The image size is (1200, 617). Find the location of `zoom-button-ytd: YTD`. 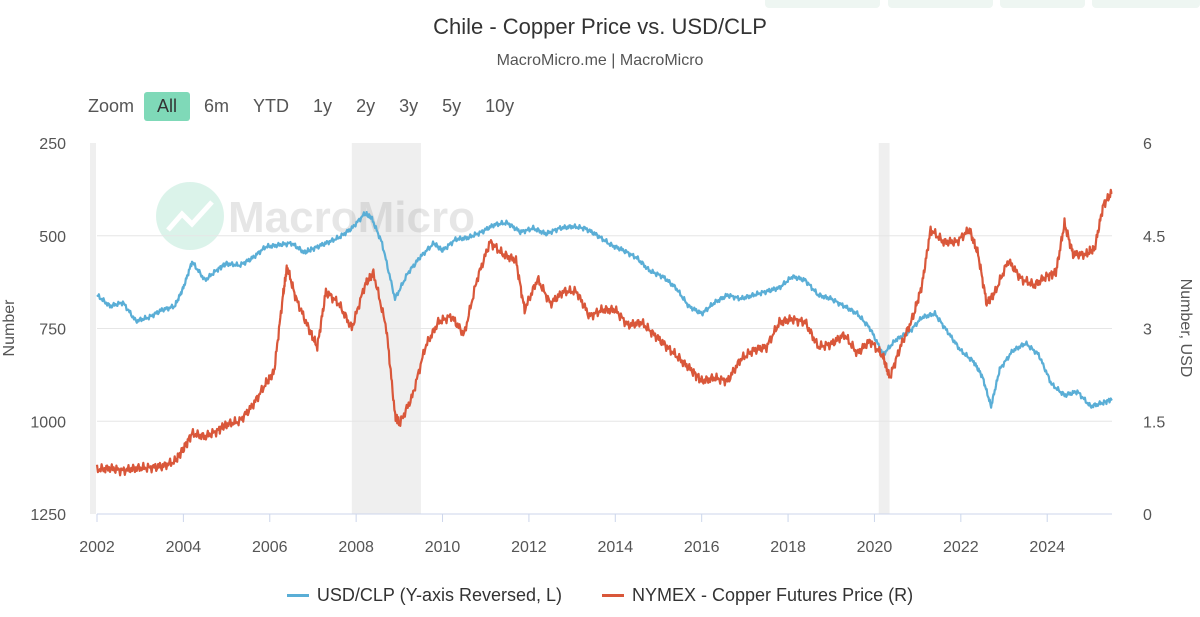

zoom-button-ytd: YTD is located at coordinates (271, 105).